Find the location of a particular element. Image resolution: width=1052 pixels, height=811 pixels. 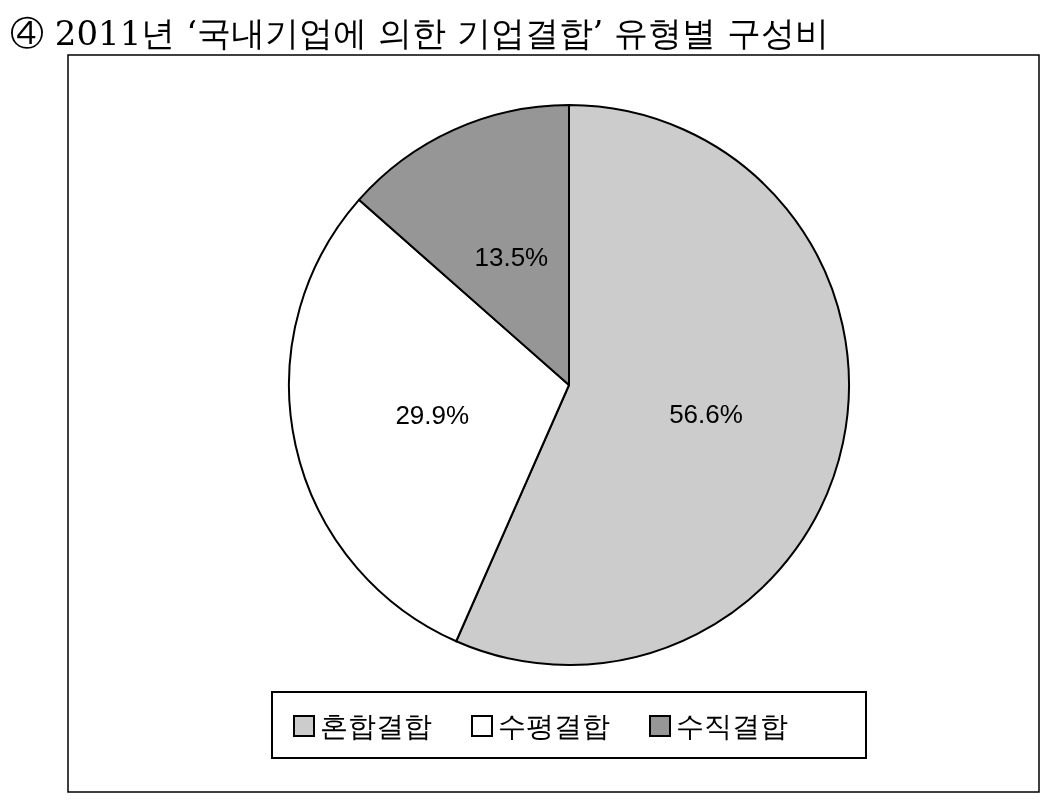

legend-label: 혼합결합 is located at coordinates (376, 726).